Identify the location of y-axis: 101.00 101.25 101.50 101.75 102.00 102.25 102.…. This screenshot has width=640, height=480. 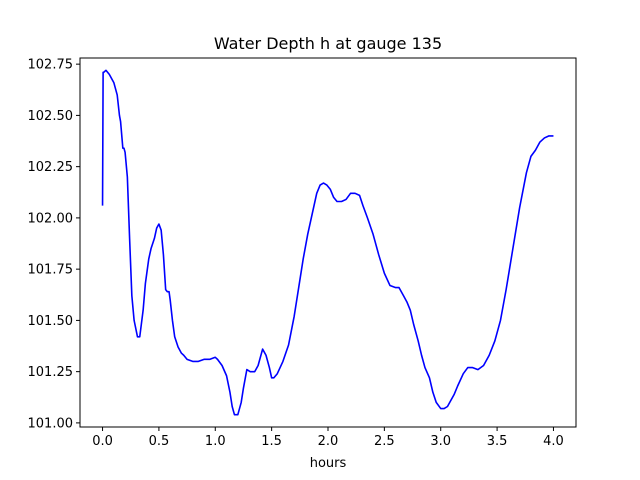
(54, 244).